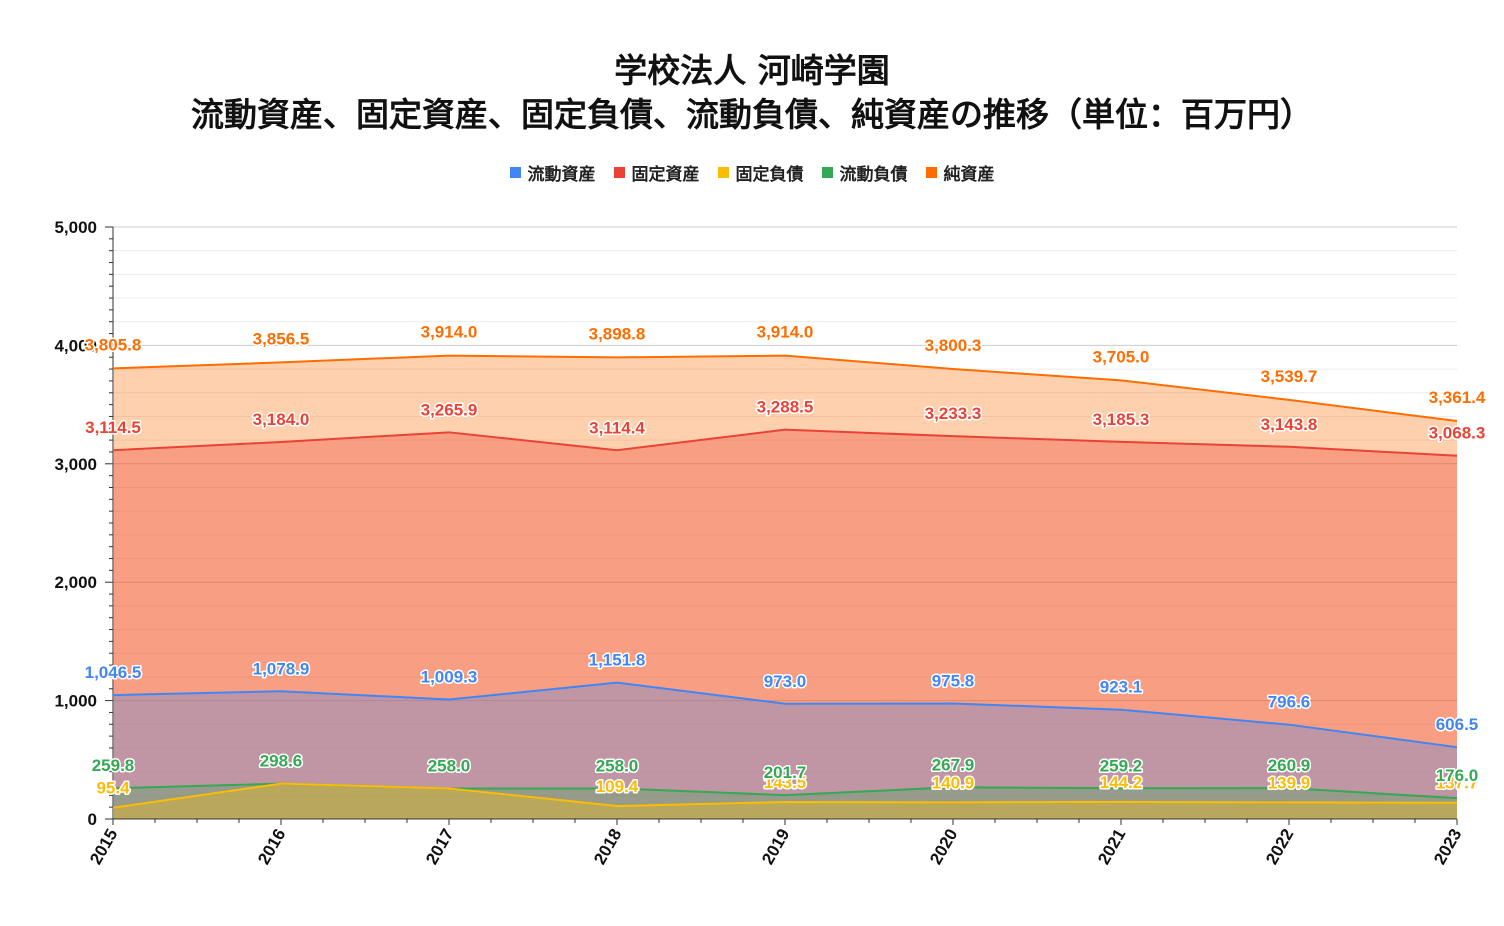 This screenshot has width=1504, height=926. I want to click on data-label: 3,184.0, so click(281, 419).